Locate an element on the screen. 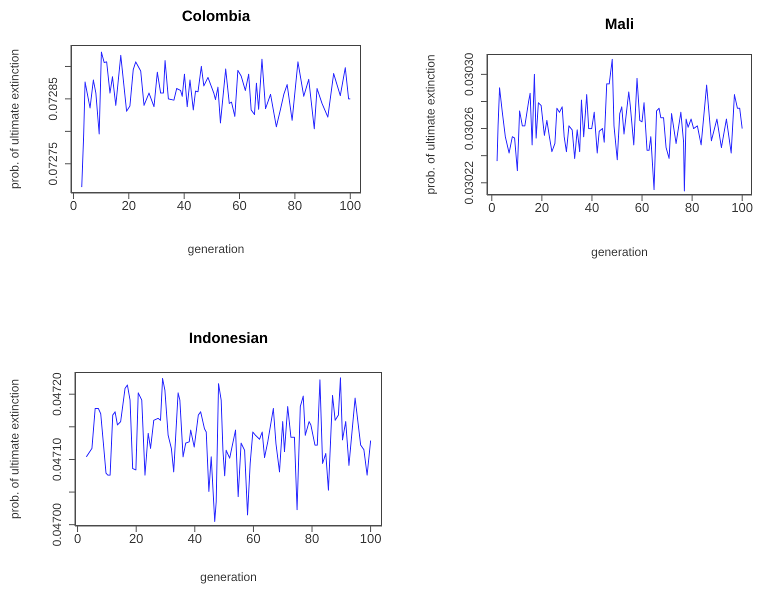 This screenshot has height=596, width=764. y-tick-label: 0.04720 is located at coordinates (57, 394).